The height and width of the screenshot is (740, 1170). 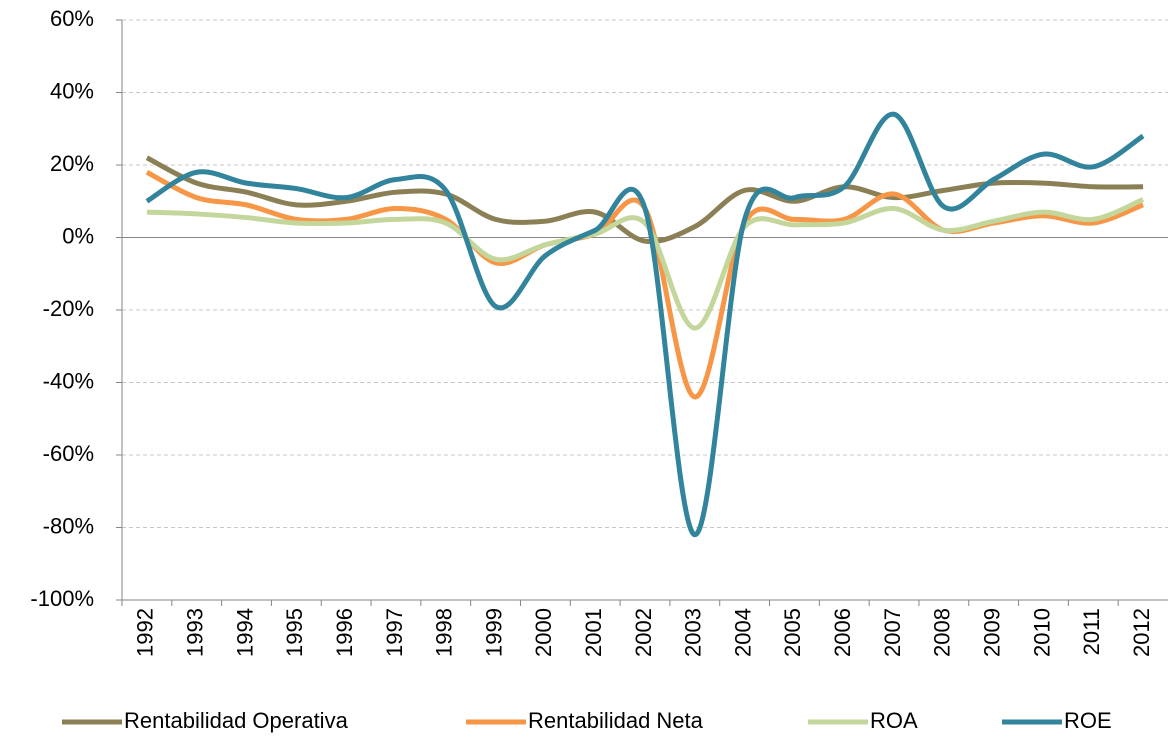 What do you see at coordinates (444, 632) in the screenshot?
I see `x-tick-label: 1998` at bounding box center [444, 632].